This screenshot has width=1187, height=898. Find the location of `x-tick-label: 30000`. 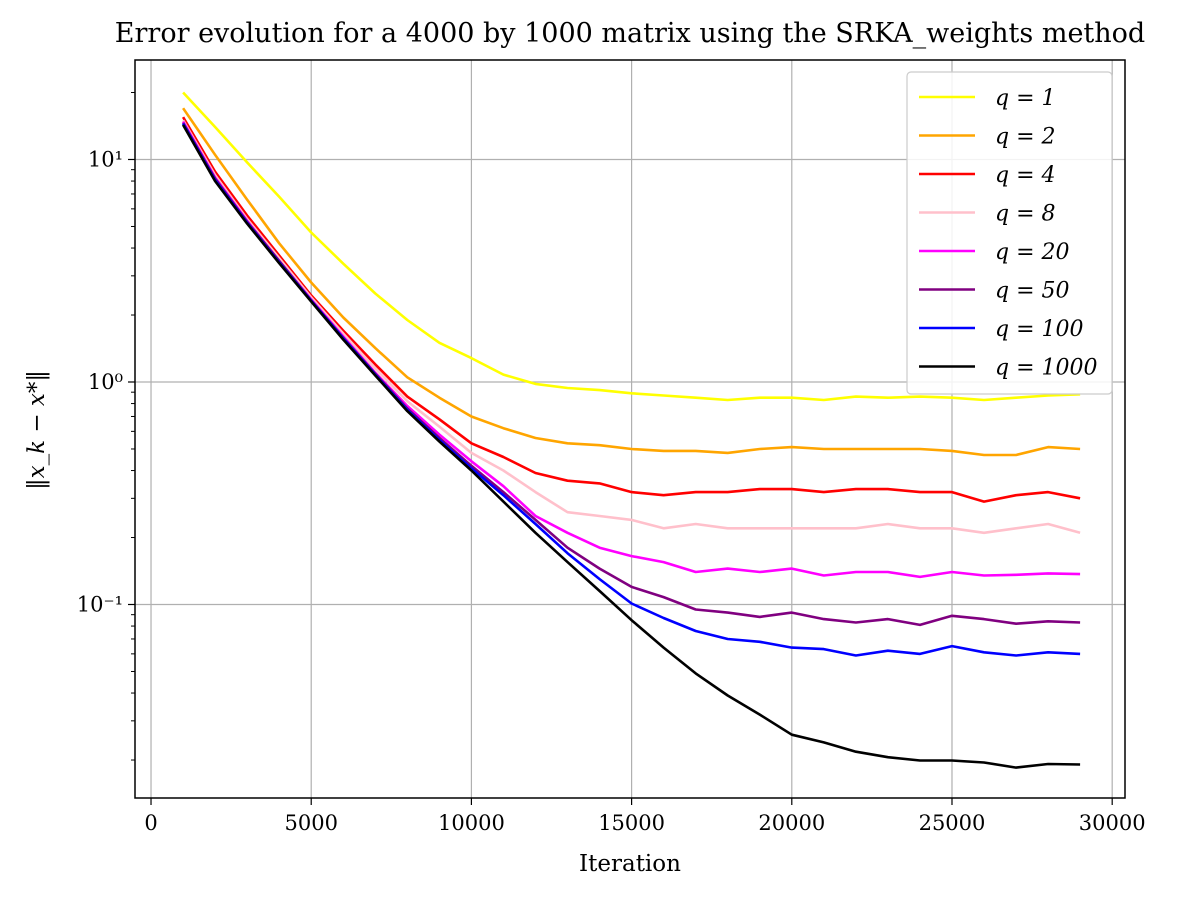

x-tick-label: 30000 is located at coordinates (1112, 823).